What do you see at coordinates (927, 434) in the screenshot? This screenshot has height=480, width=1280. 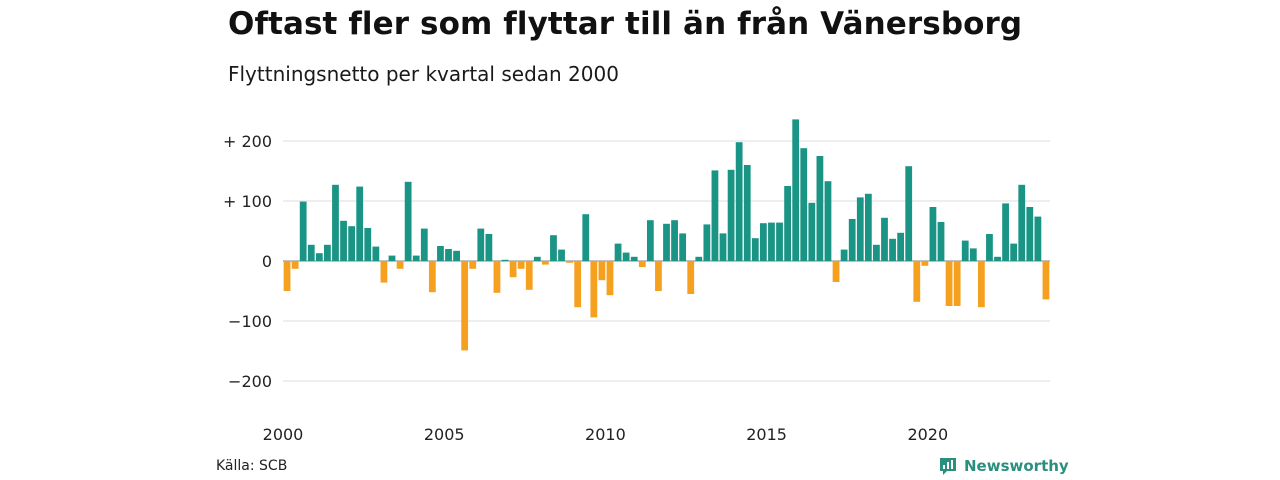 I see `x-tick-label: 2020` at bounding box center [927, 434].